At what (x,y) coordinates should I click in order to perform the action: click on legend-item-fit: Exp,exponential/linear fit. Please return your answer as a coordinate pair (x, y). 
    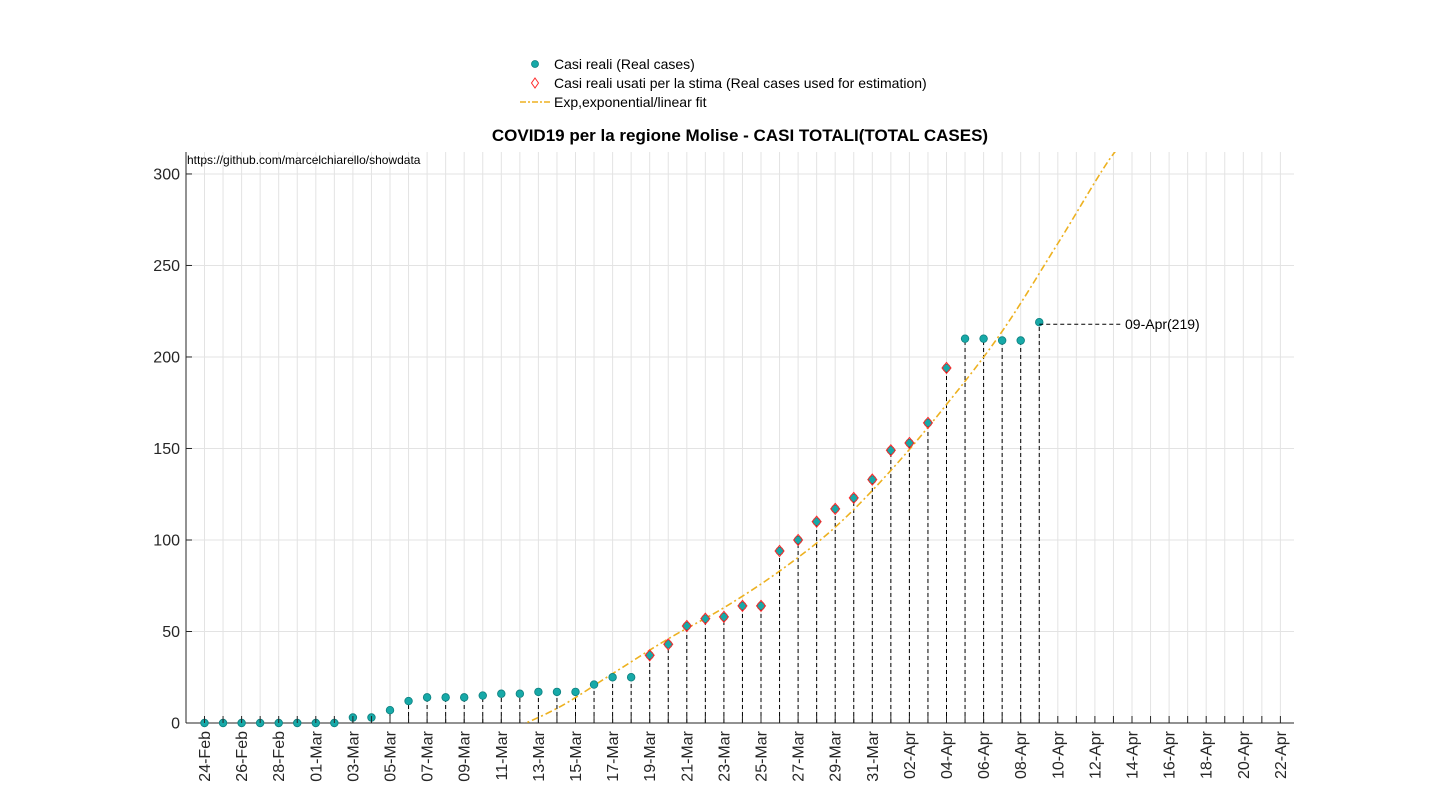
    Looking at the image, I should click on (613, 102).